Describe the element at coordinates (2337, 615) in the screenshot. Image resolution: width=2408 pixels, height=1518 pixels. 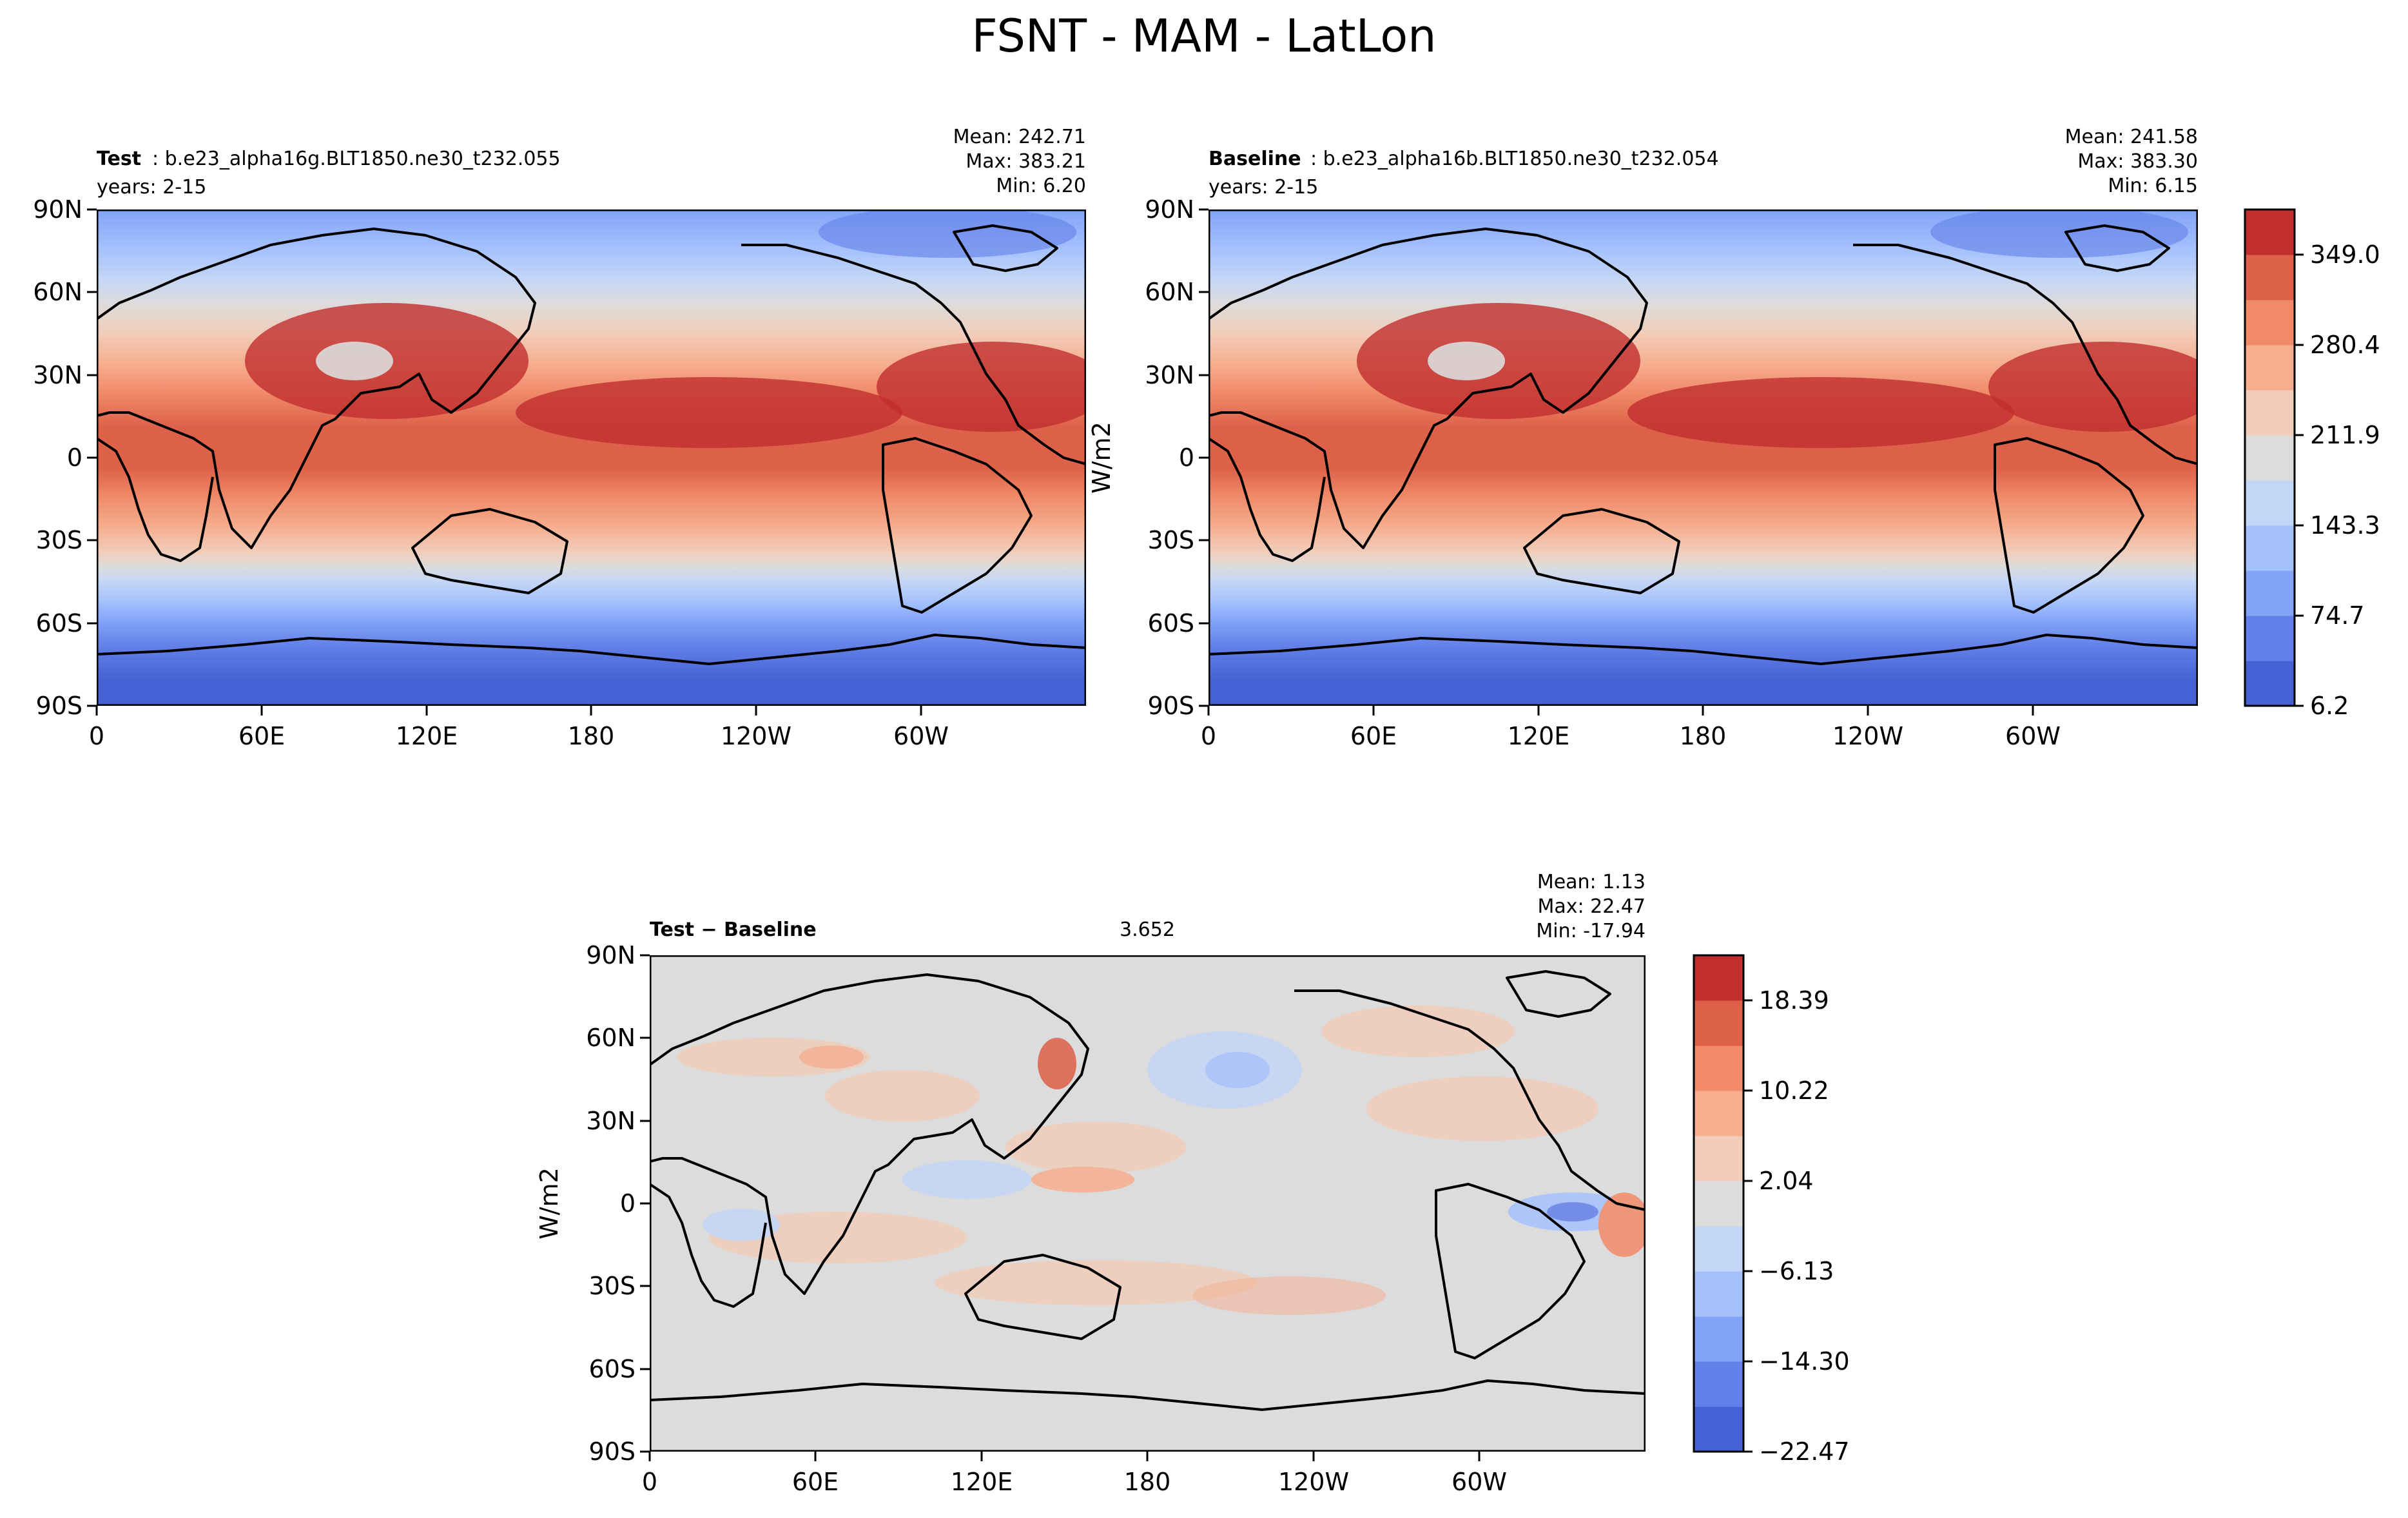
I see `top-colorbar-tick-label: 74.7` at that location.